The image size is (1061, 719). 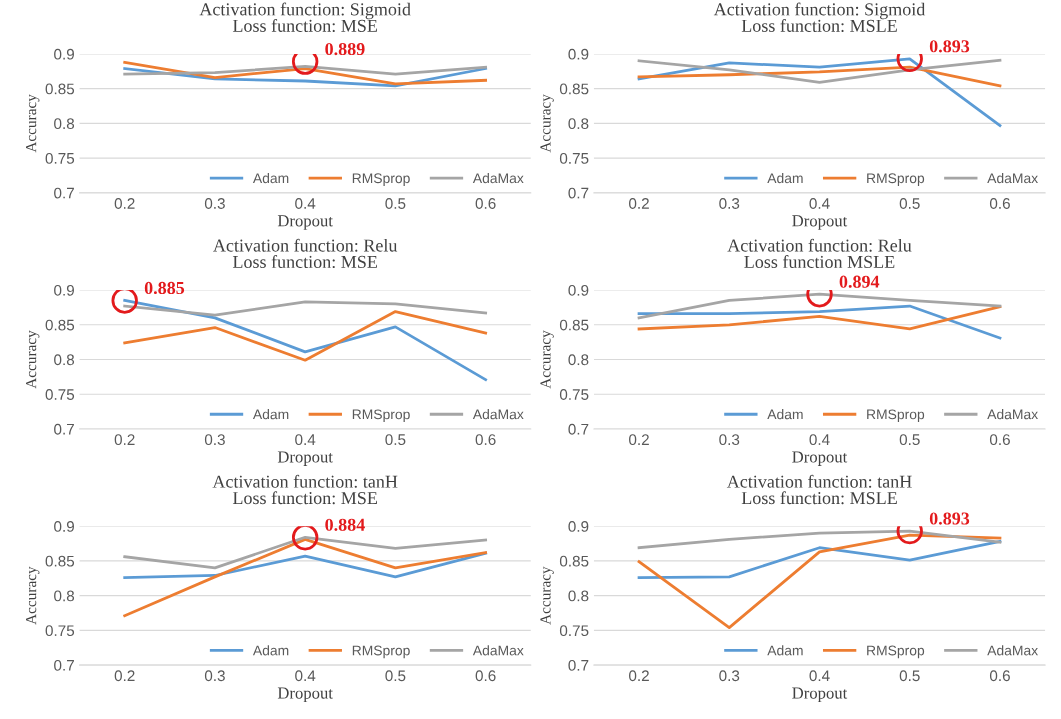 What do you see at coordinates (345, 49) in the screenshot?
I see `annotation: 0.889` at bounding box center [345, 49].